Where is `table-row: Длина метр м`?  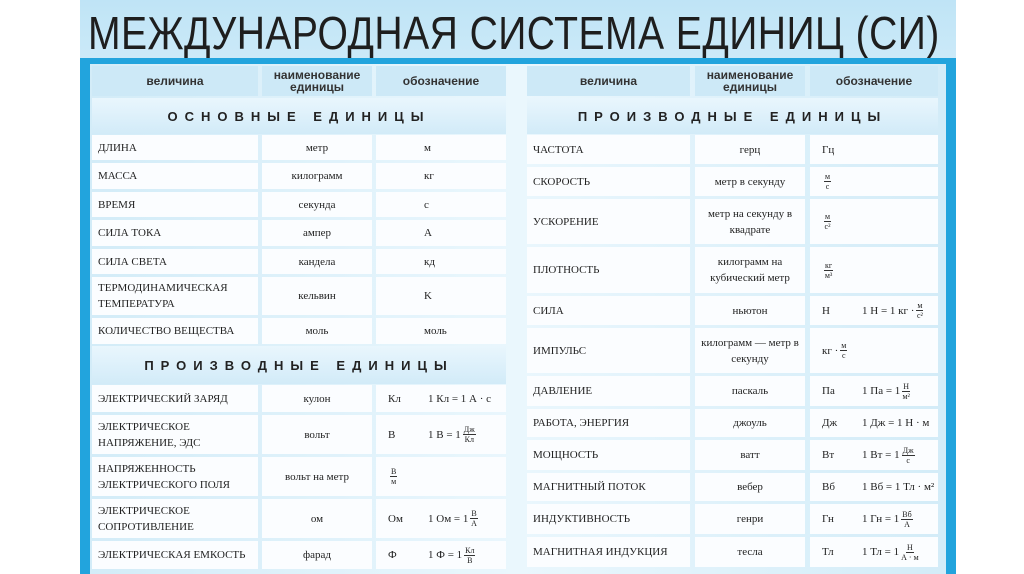
table-row: Длина метр м is located at coordinates (299, 148).